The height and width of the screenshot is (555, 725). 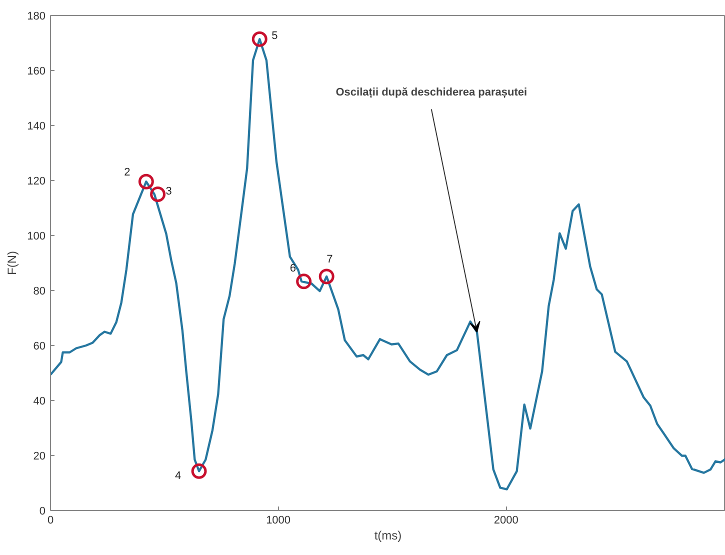 What do you see at coordinates (12, 262) in the screenshot?
I see `y-axis-title: F(N)` at bounding box center [12, 262].